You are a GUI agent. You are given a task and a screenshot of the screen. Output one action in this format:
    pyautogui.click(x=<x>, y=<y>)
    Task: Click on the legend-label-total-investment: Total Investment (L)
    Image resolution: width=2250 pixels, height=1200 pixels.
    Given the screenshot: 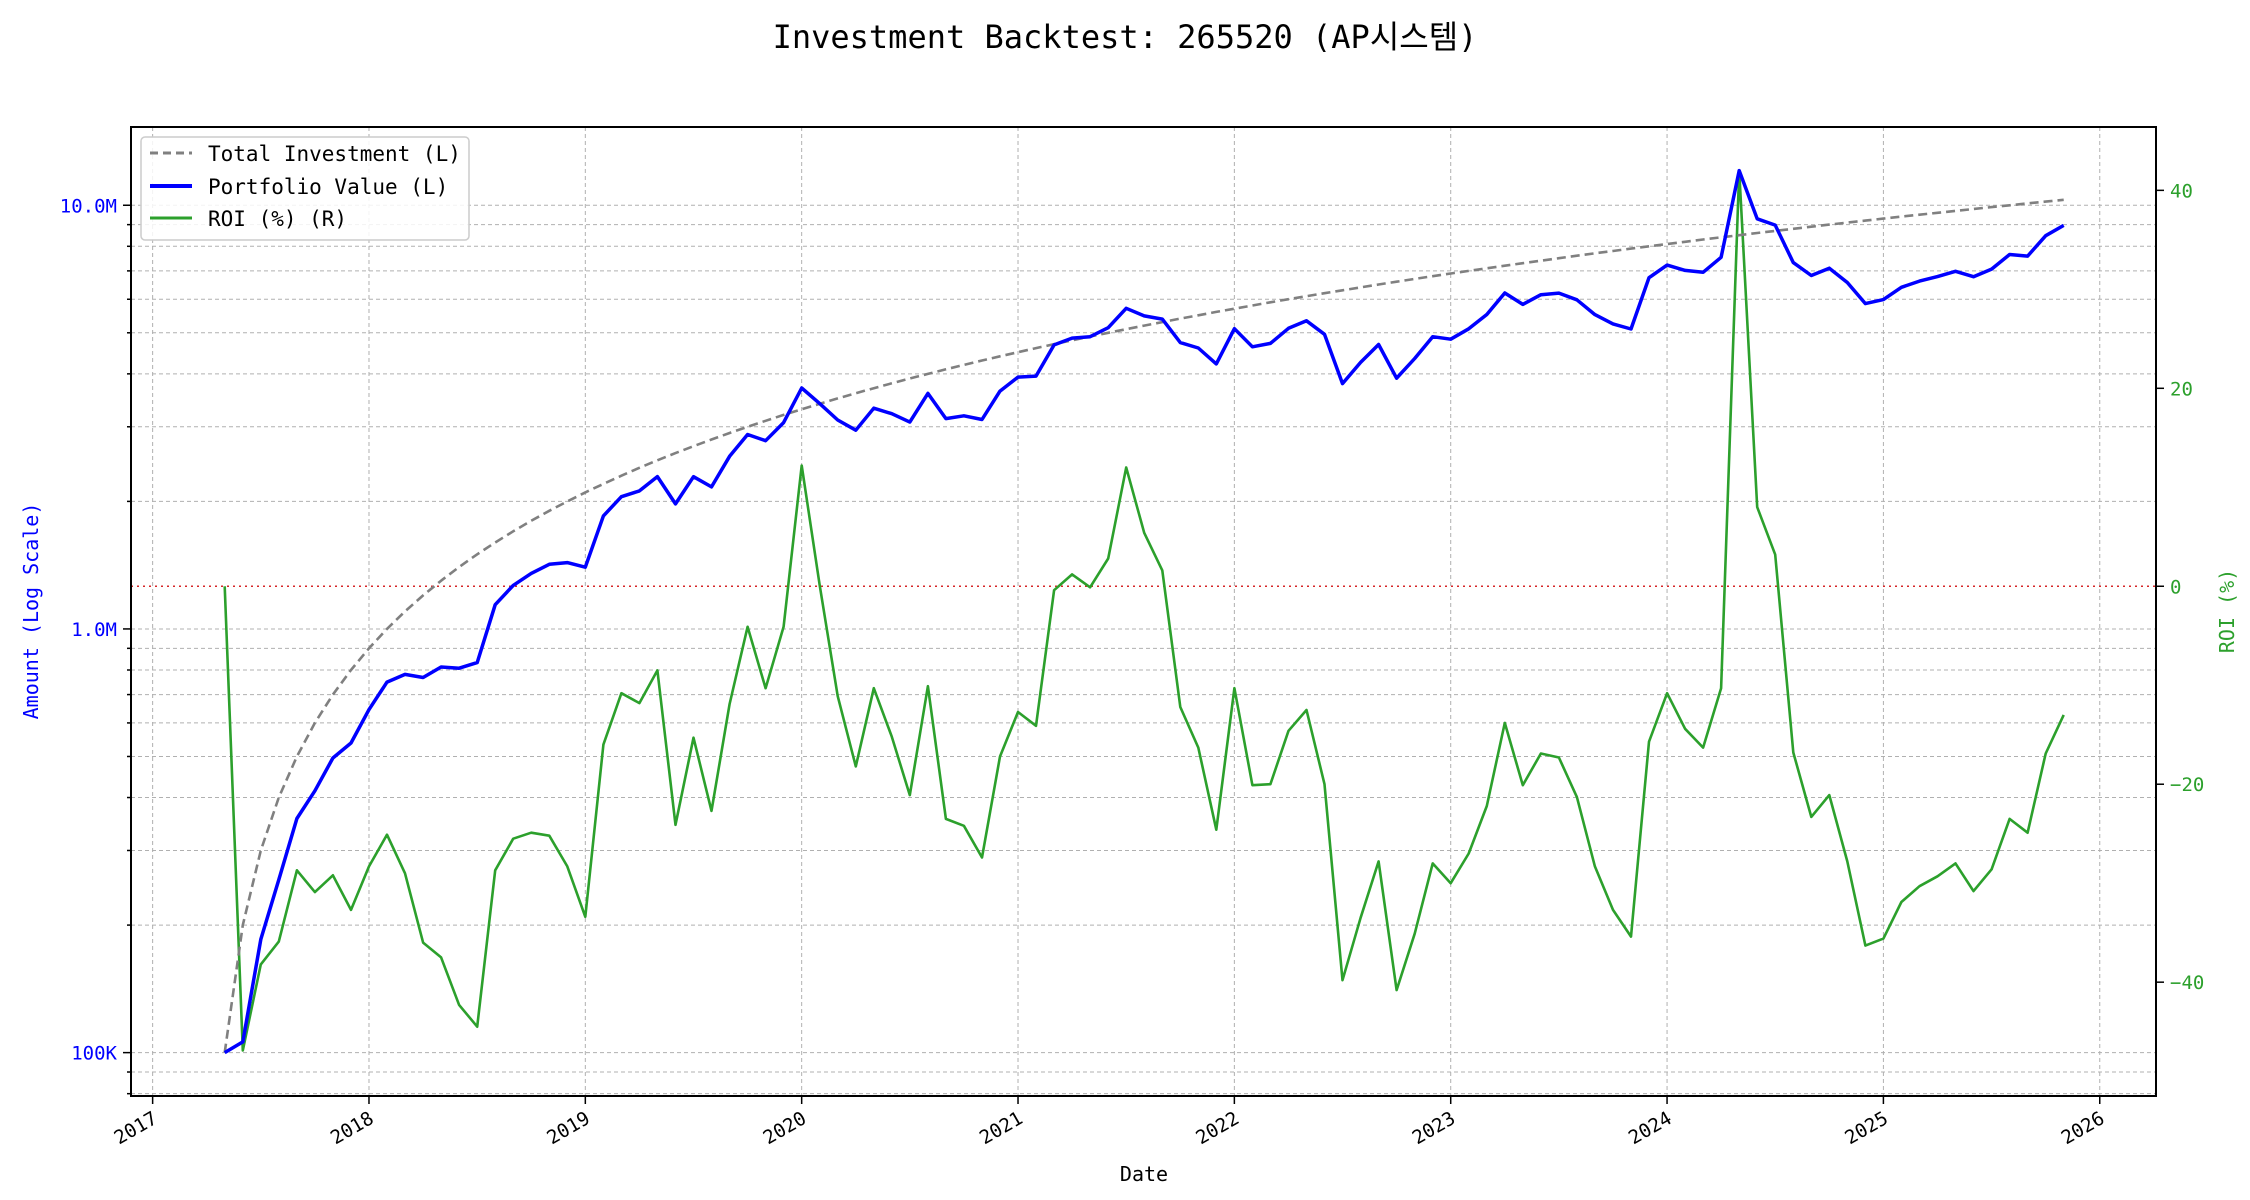 What is the action you would take?
    pyautogui.click(x=334, y=154)
    